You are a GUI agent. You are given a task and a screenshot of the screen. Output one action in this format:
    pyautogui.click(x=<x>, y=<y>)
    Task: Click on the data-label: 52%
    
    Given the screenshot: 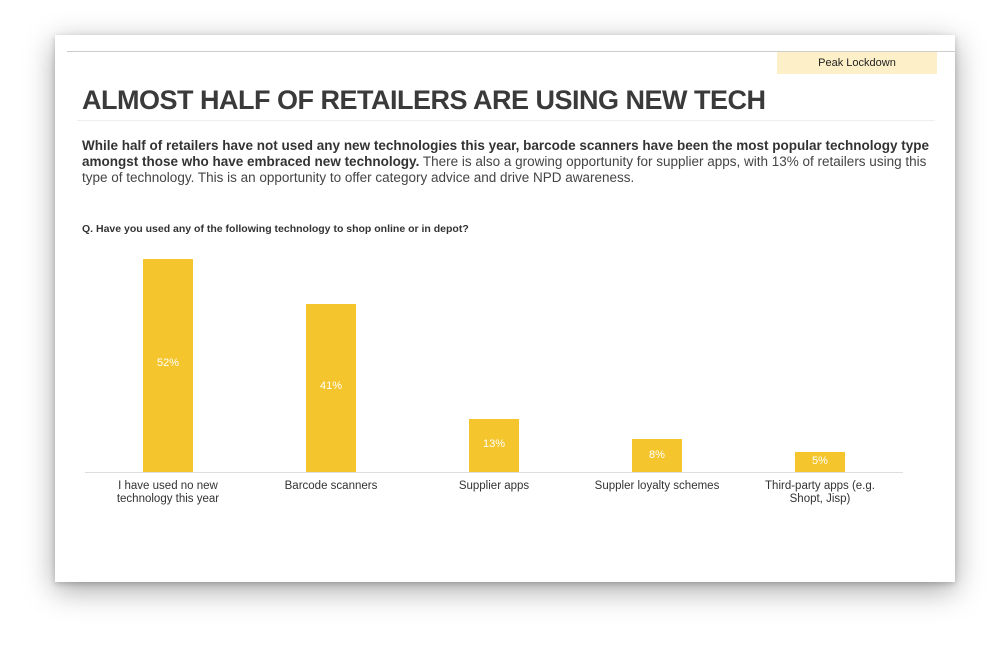 What is the action you would take?
    pyautogui.click(x=168, y=363)
    